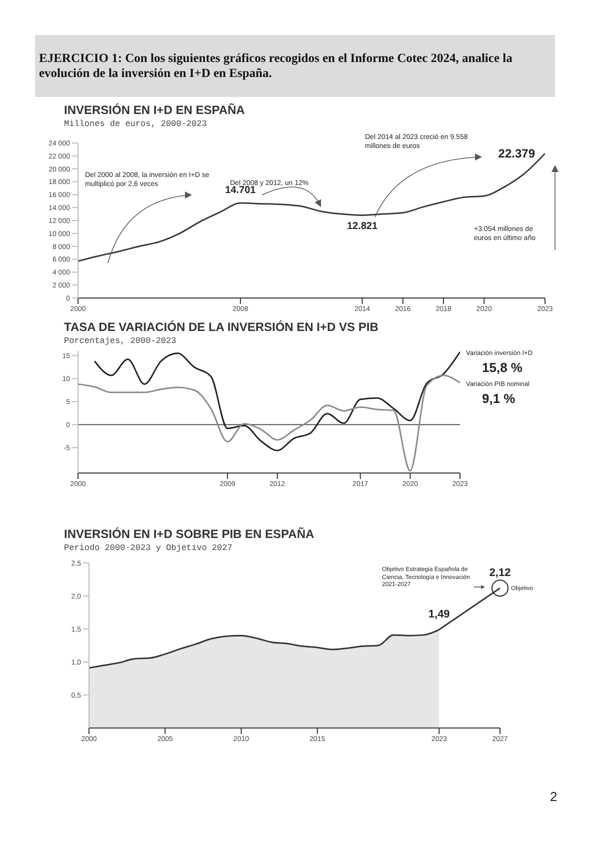  Describe the element at coordinates (502, 367) in the screenshot. I see `data-label: 15,8 %` at that location.